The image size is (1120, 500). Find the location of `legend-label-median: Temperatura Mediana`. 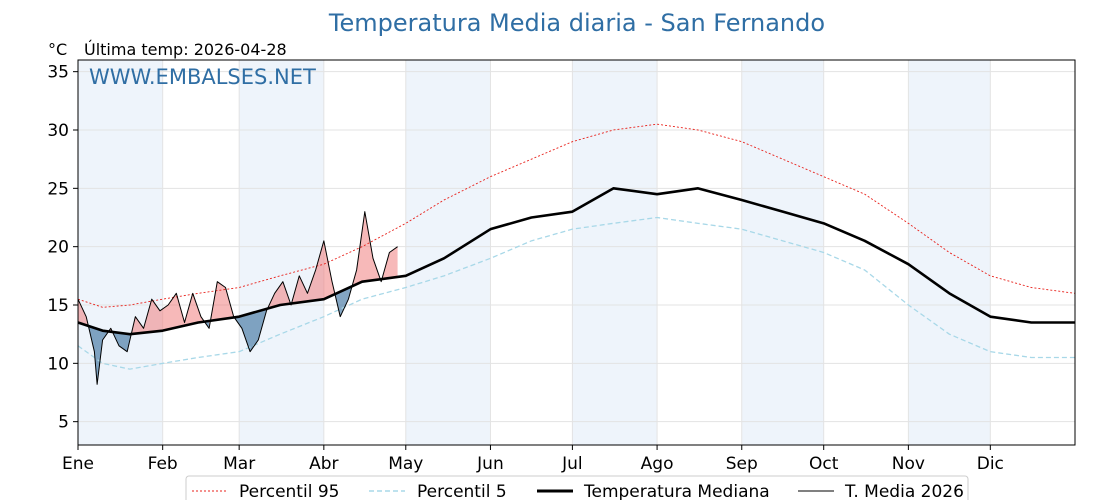

legend-label-median: Temperatura Mediana is located at coordinates (676, 491).